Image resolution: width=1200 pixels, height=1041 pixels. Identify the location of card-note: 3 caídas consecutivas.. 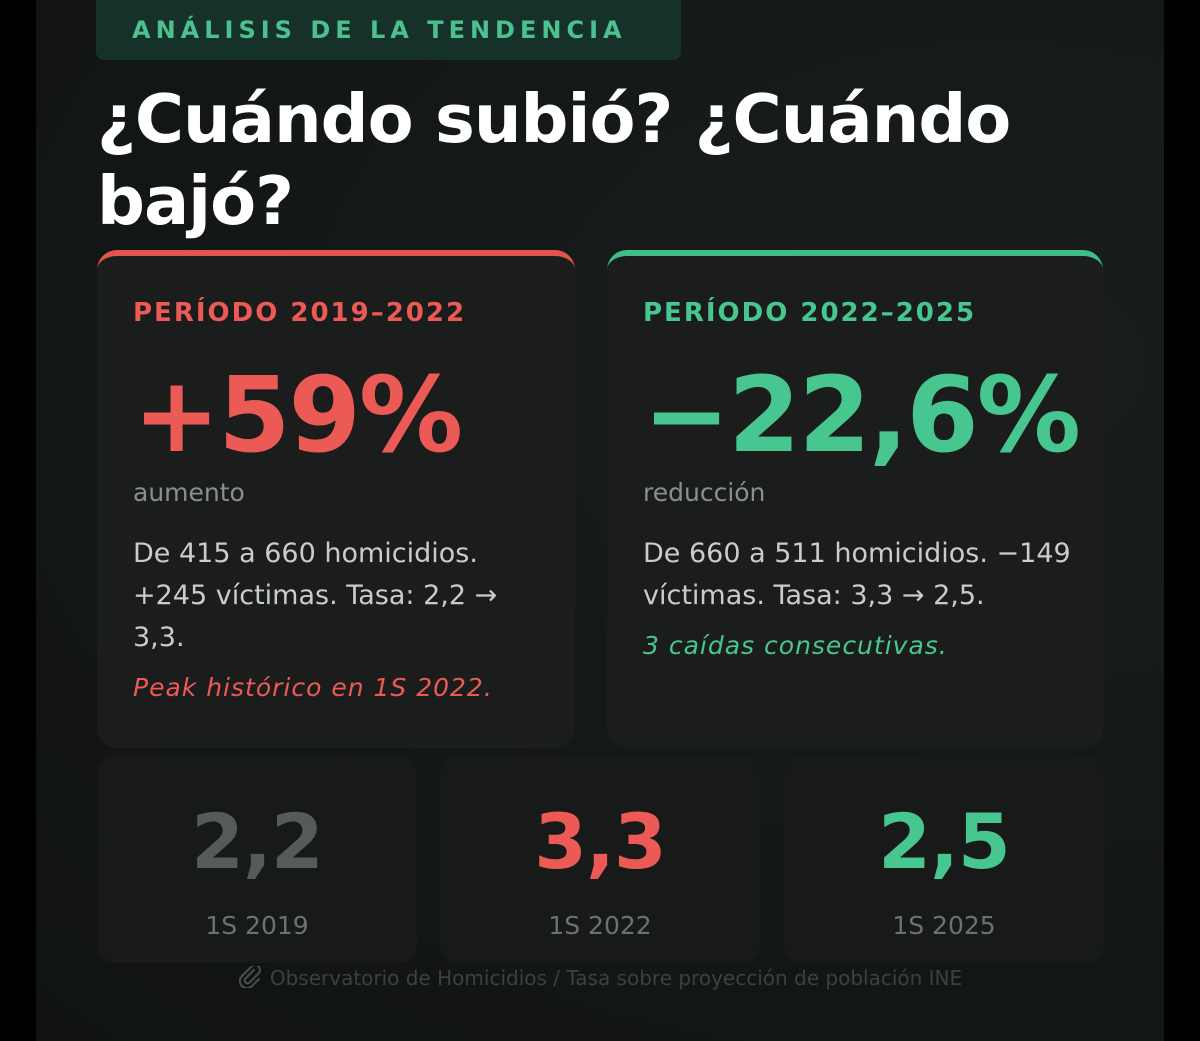
(795, 645).